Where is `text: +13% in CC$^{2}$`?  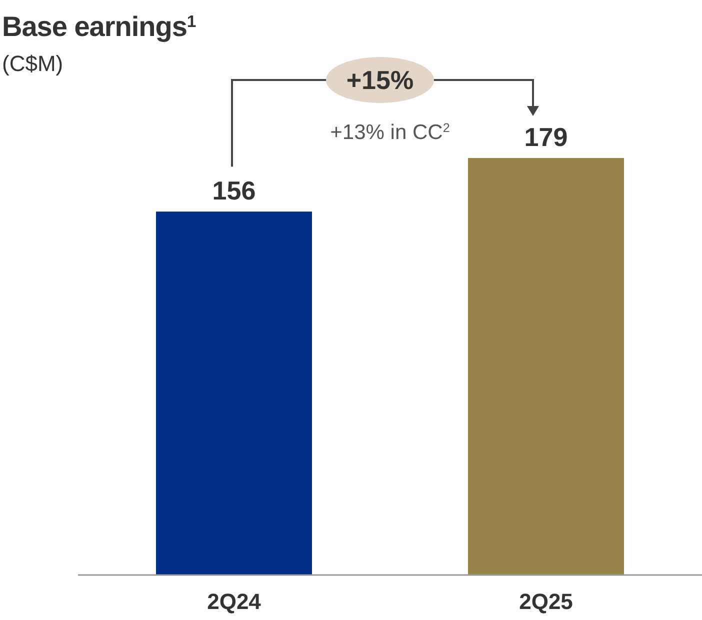 text: +13% in CC$^{2}$ is located at coordinates (390, 132).